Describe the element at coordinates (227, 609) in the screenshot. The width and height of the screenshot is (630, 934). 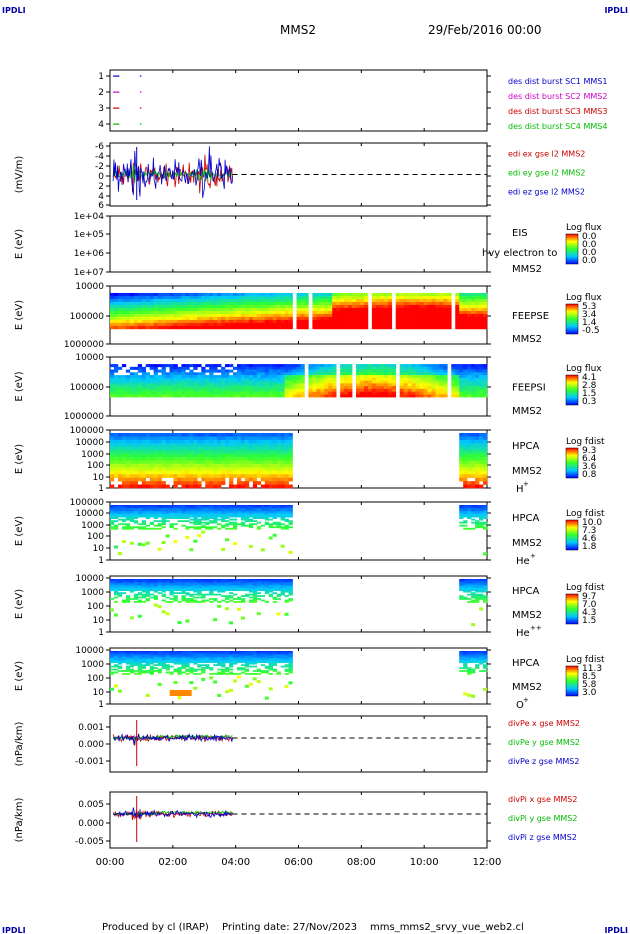
I see `heat-speckle-HPCA_He2` at that location.